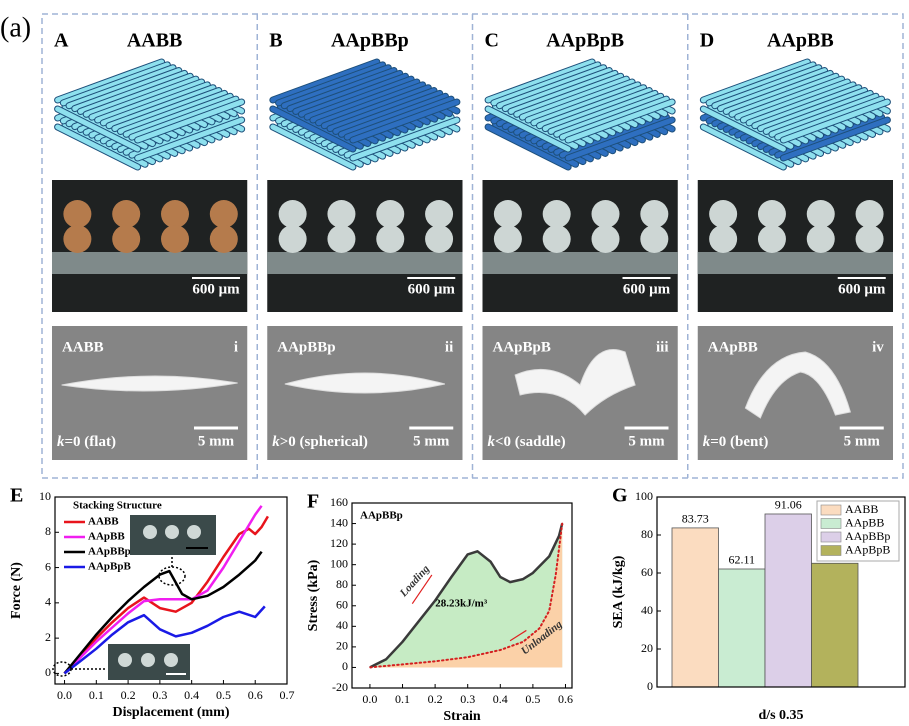 Image resolution: width=909 pixels, height=726 pixels. Describe the element at coordinates (106, 537) in the screenshot. I see `legend-label: AApBB` at that location.